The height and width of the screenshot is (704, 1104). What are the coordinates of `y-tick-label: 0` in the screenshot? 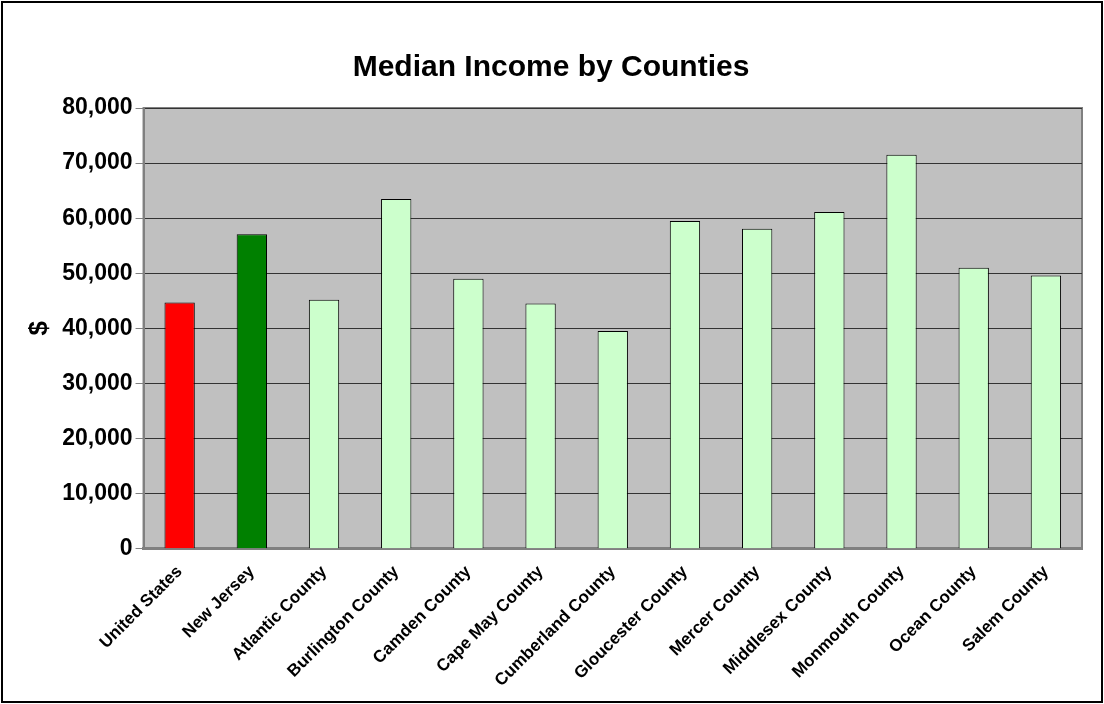 It's located at (126, 547).